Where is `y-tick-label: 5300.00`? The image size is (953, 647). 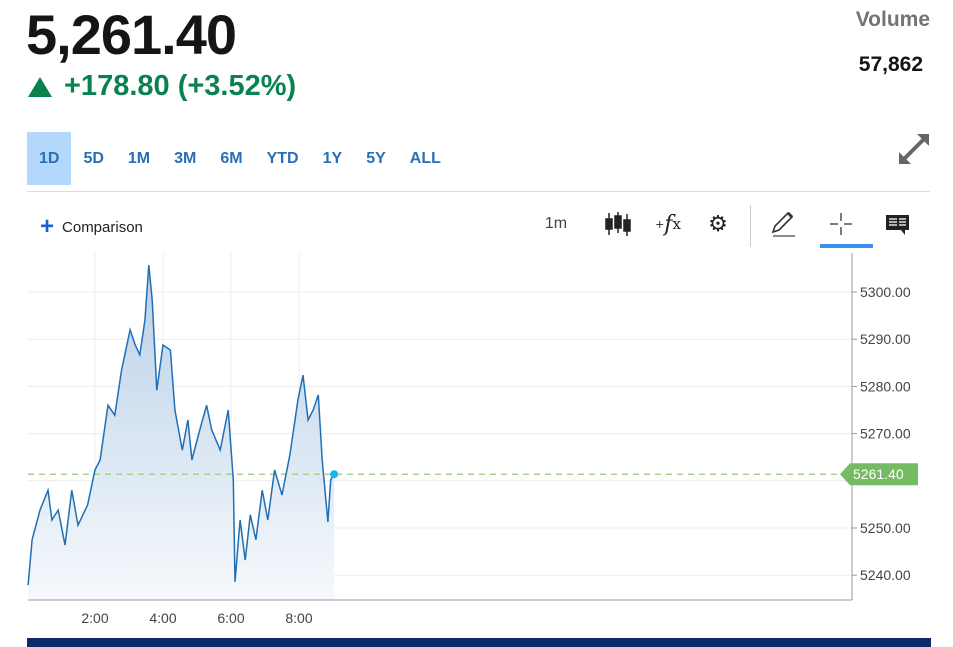
y-tick-label: 5300.00 is located at coordinates (885, 292).